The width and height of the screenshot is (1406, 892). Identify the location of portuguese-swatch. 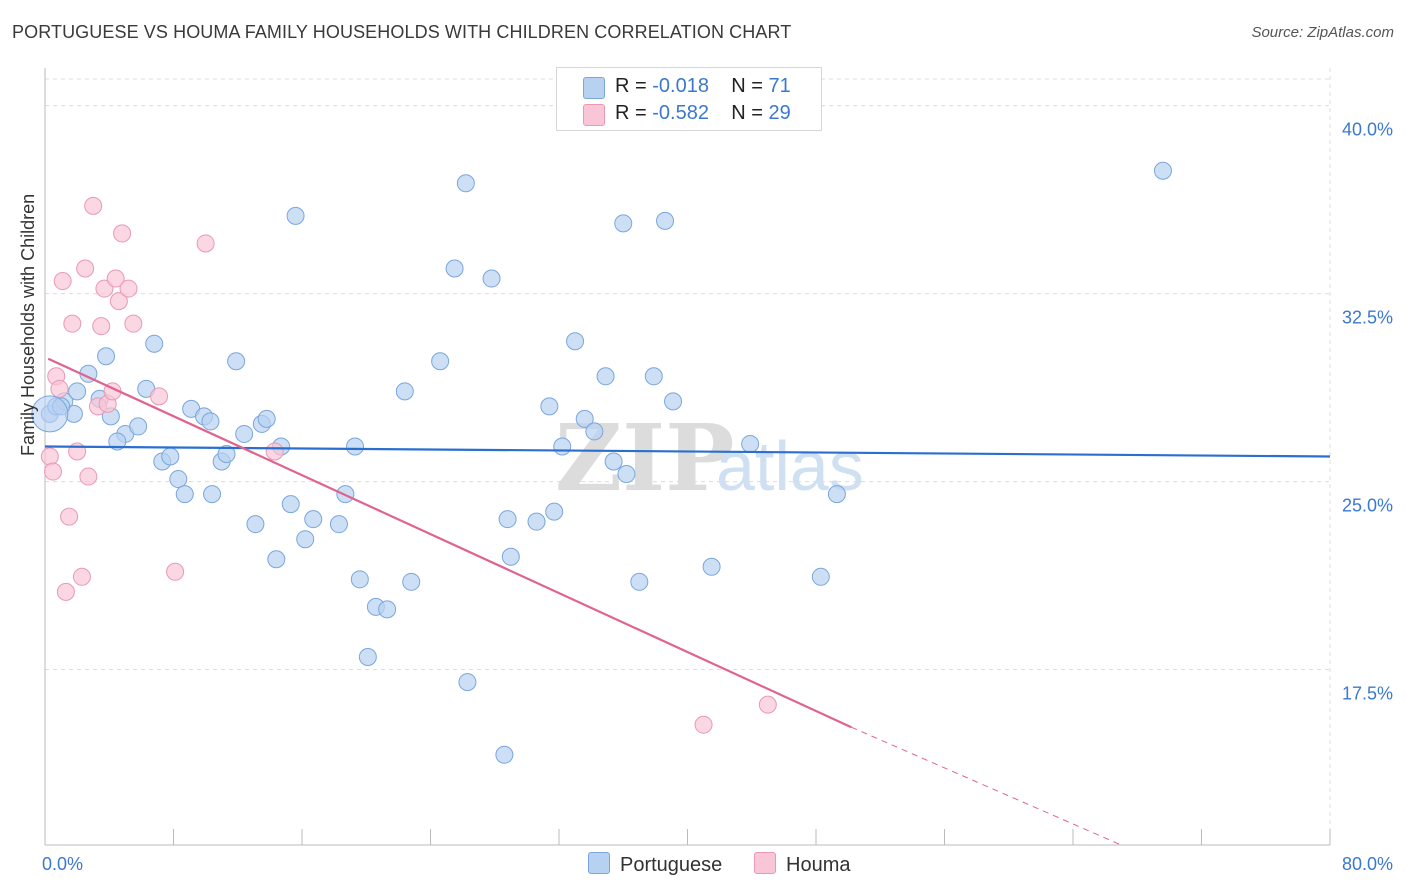
(594, 88).